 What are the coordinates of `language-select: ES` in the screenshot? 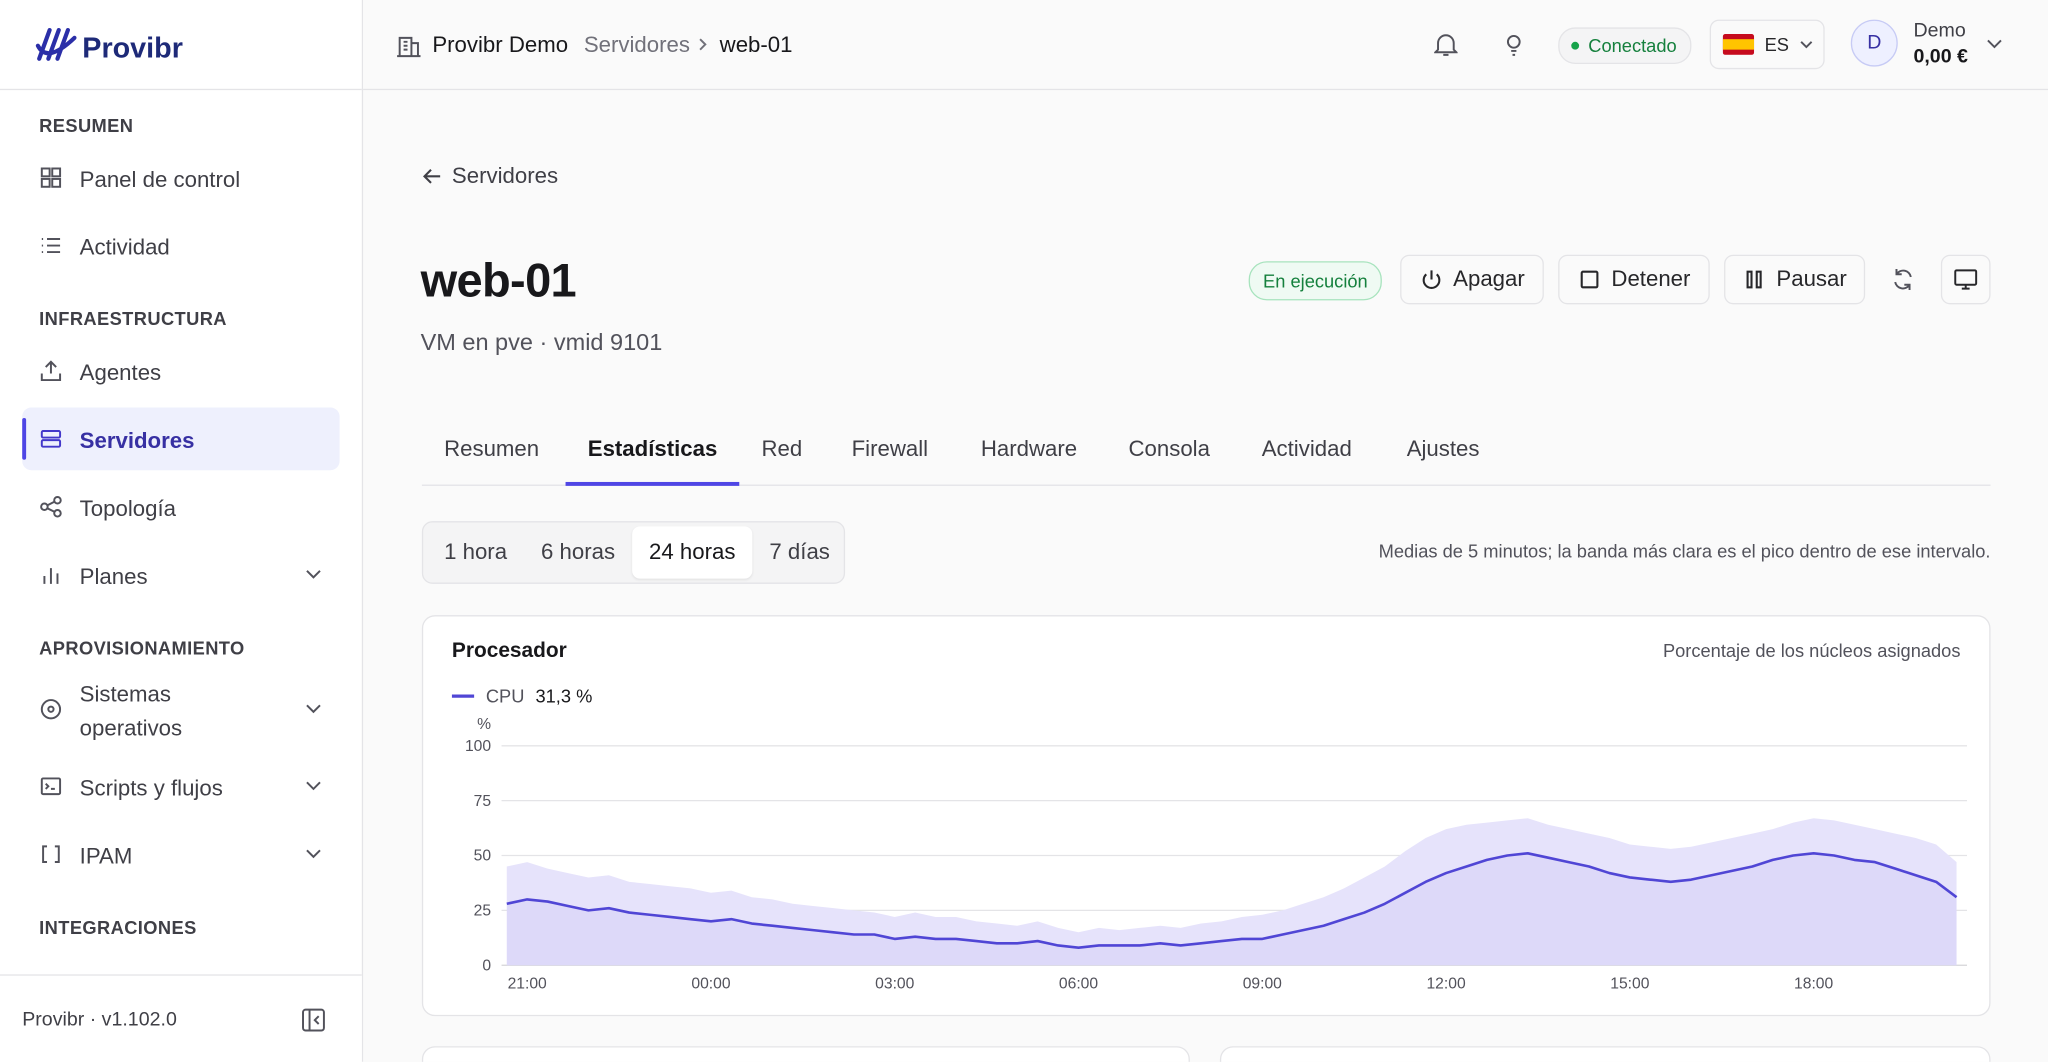 It's located at (1767, 44).